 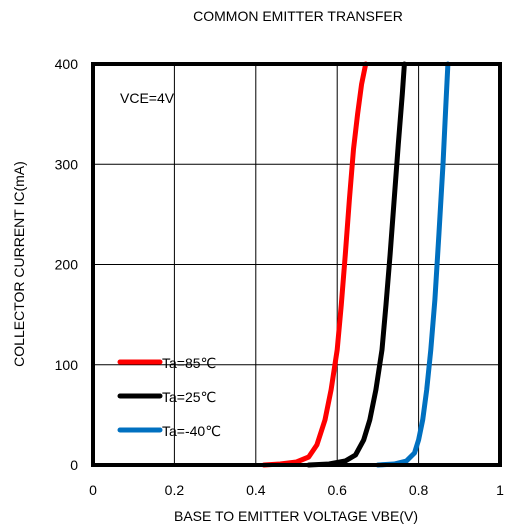 I want to click on legend: Ta=85℃ Ta=25℃ Ta=-40℃, so click(x=169, y=397).